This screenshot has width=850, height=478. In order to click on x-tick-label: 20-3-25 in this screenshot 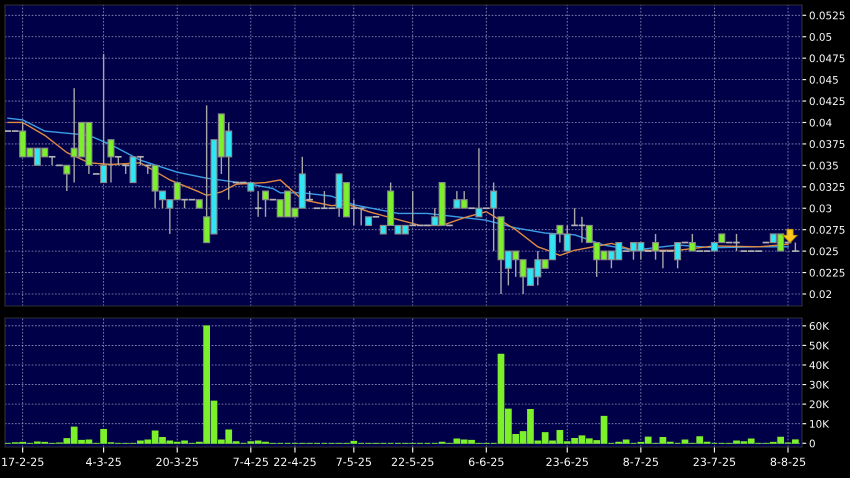, I will do `click(177, 462)`.